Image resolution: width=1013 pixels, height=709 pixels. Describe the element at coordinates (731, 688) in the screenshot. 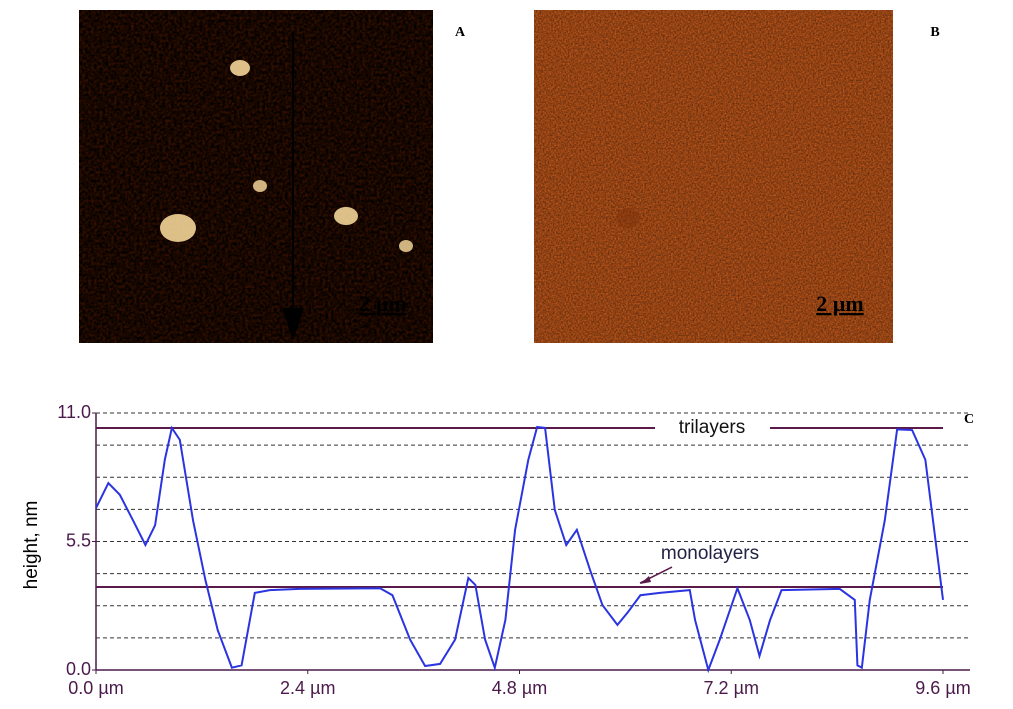

I see `x-tick-label: 7.2 µm` at that location.